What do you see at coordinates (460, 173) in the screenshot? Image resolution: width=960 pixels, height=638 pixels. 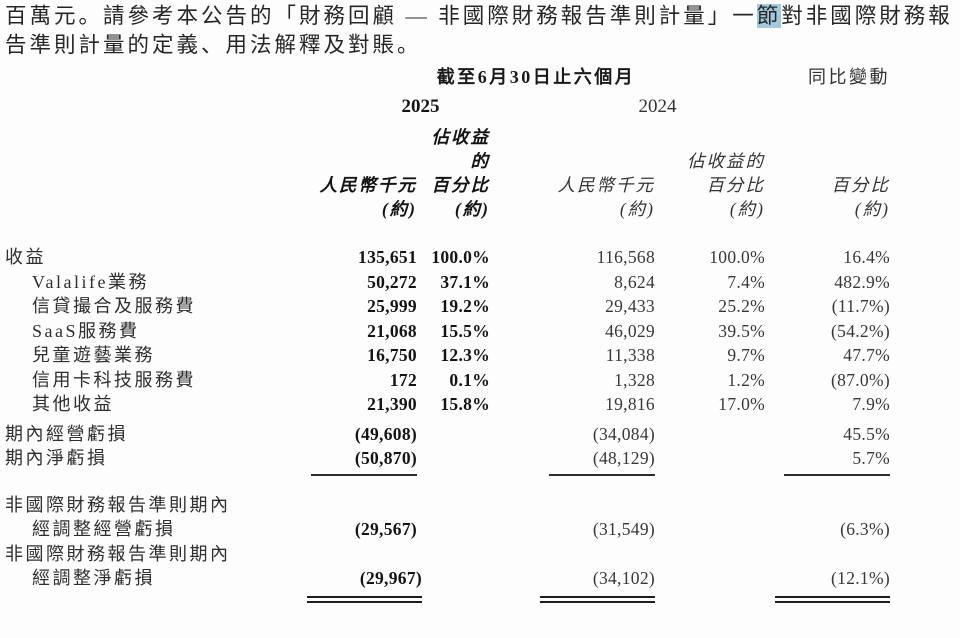 I see `col-header-2025-pct: 佔收益的 百分比 (約)` at bounding box center [460, 173].